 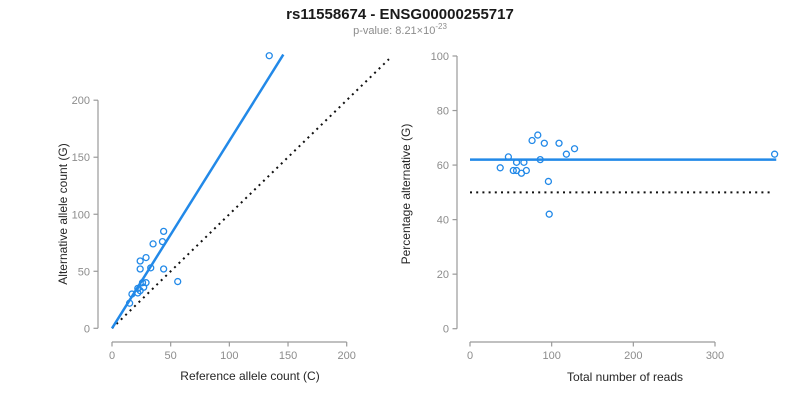 What do you see at coordinates (63, 213) in the screenshot?
I see `left-yaxis-label: Alternative allele count (G)` at bounding box center [63, 213].